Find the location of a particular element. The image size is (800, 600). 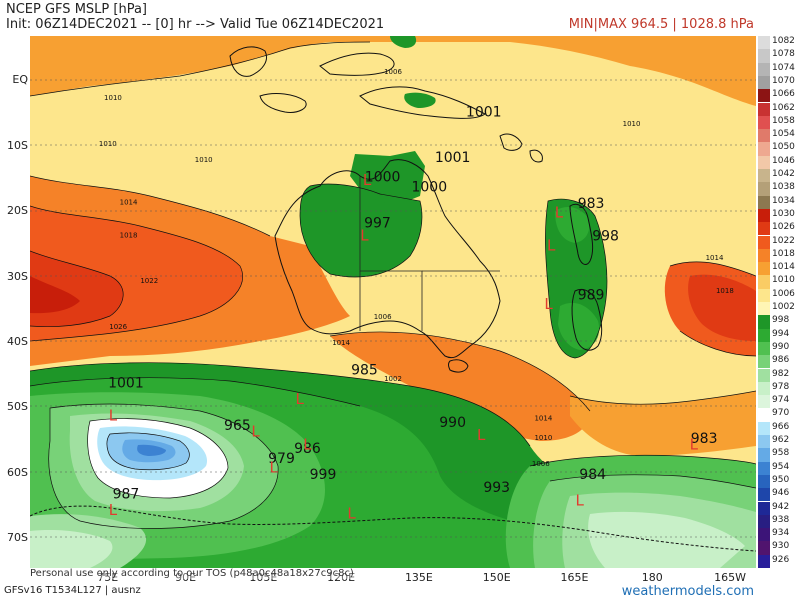

colorbar-entry: 1078 is located at coordinates (778, 56).